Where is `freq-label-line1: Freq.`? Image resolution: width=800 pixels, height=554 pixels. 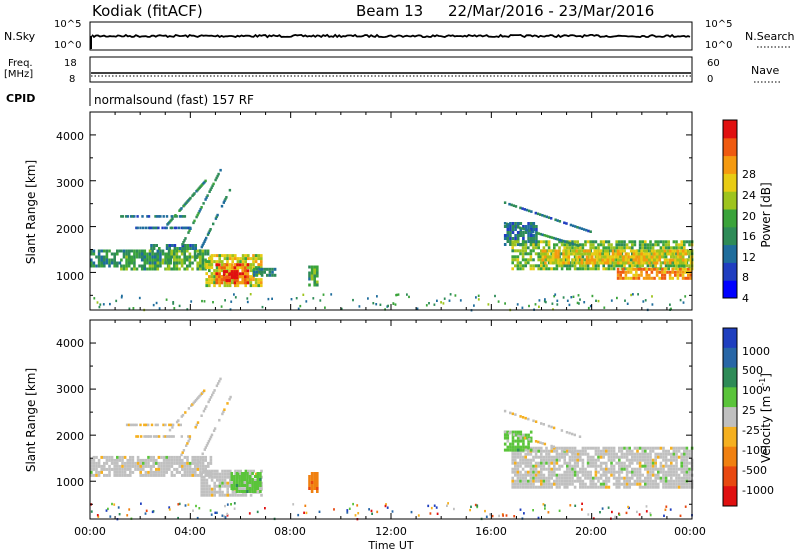
freq-label-line1: Freq. is located at coordinates (20, 63).